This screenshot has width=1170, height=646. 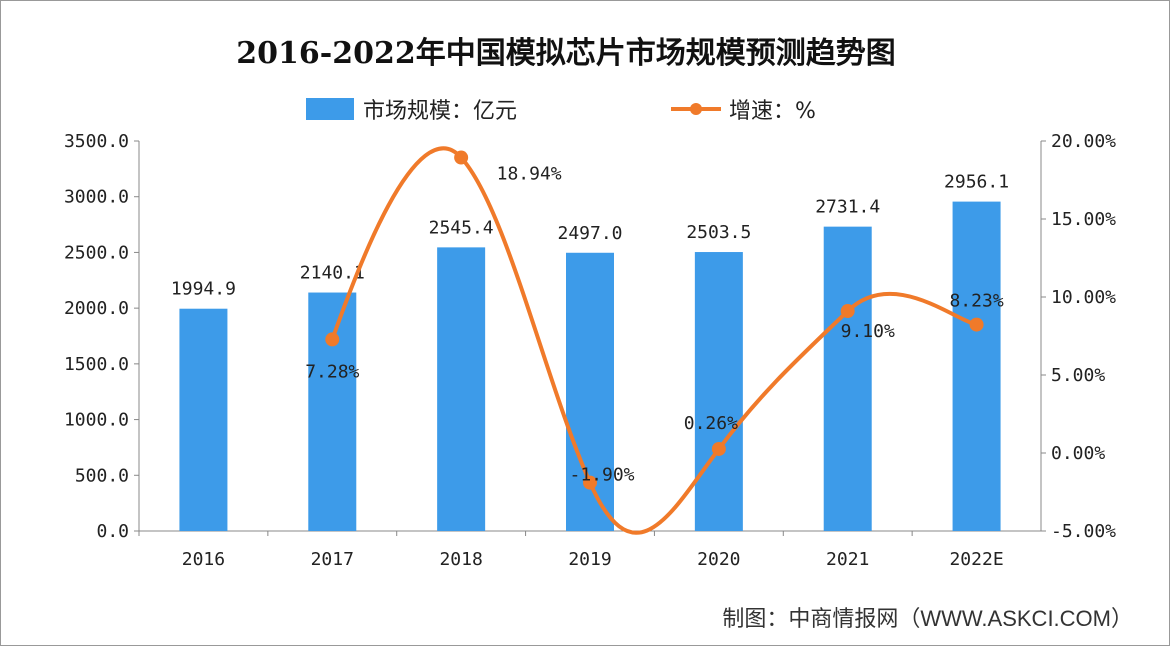 What do you see at coordinates (718, 559) in the screenshot?
I see `x-tick-label: 2020` at bounding box center [718, 559].